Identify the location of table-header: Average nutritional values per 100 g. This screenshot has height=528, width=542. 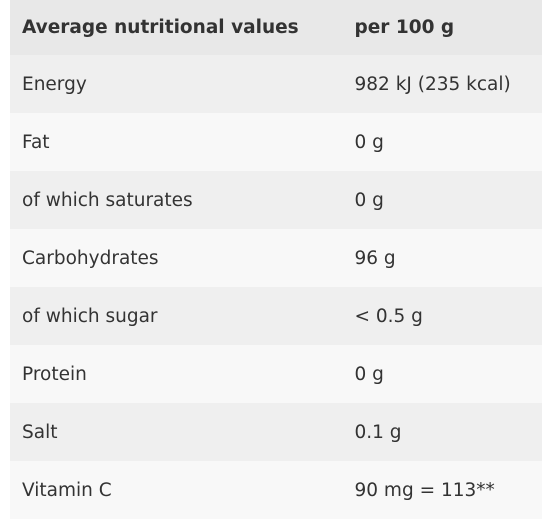
(276, 27).